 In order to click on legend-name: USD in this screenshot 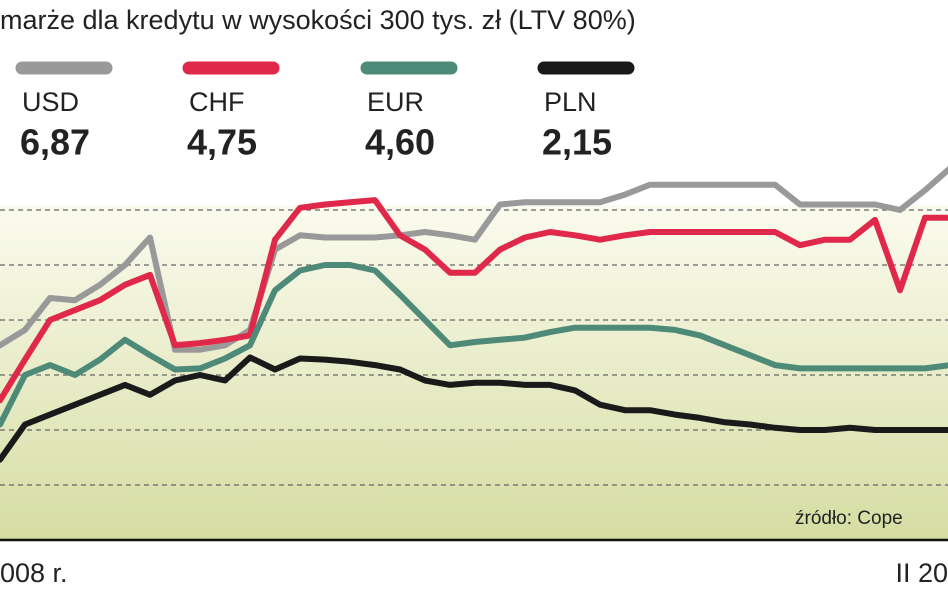, I will do `click(50, 102)`.